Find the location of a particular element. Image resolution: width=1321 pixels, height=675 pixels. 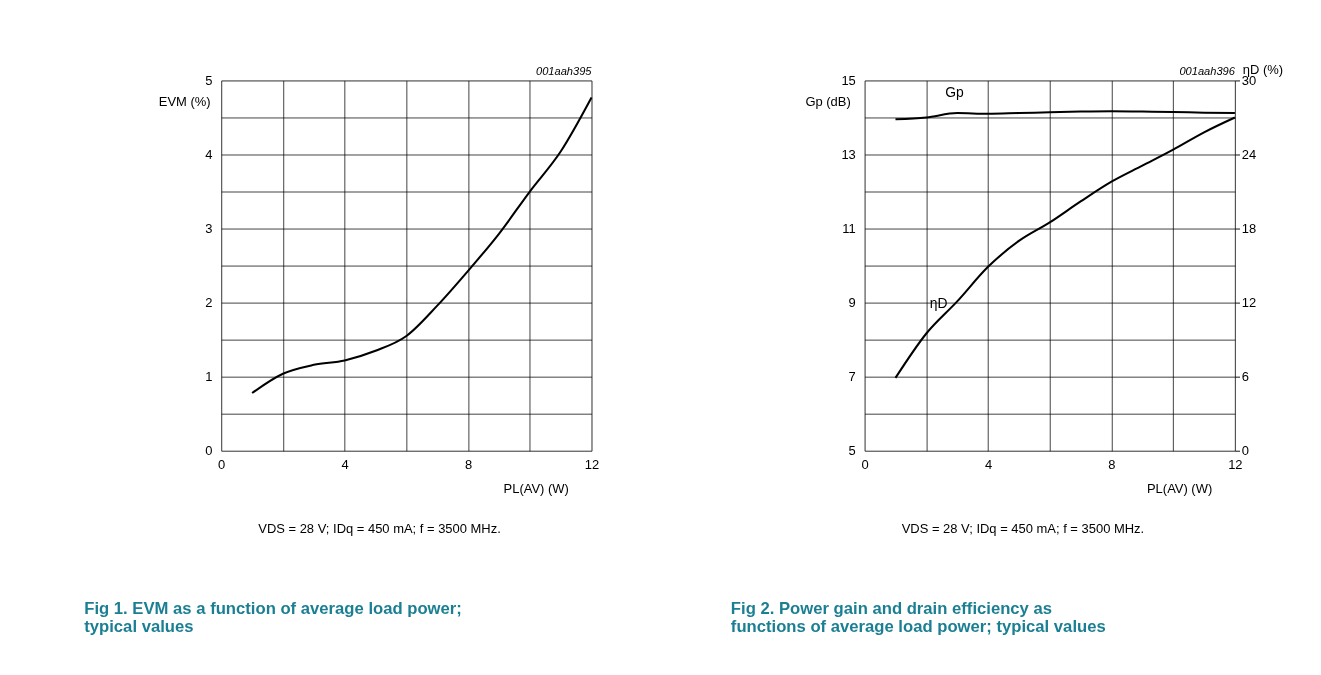

text: 001aah396 is located at coordinates (1207, 70).